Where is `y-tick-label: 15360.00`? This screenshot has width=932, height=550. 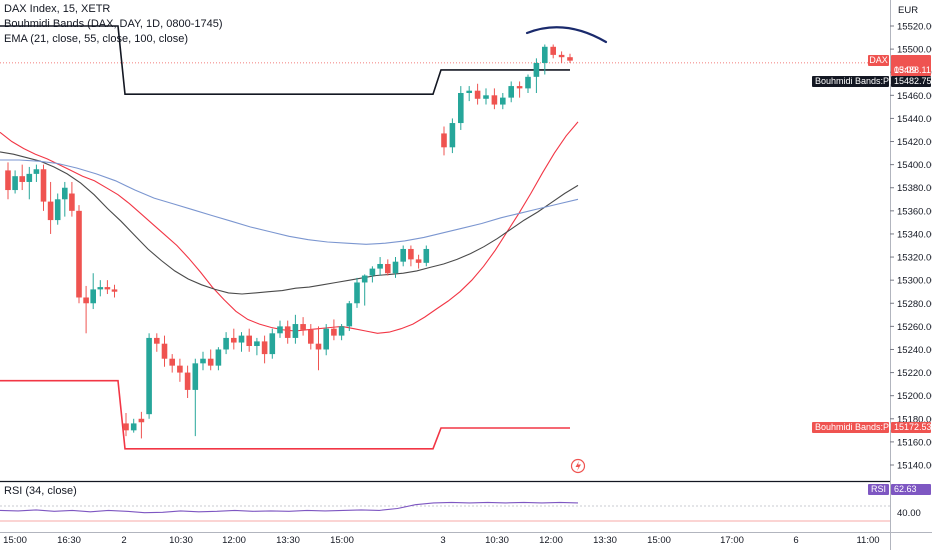
y-tick-label: 15360.00 is located at coordinates (914, 211).